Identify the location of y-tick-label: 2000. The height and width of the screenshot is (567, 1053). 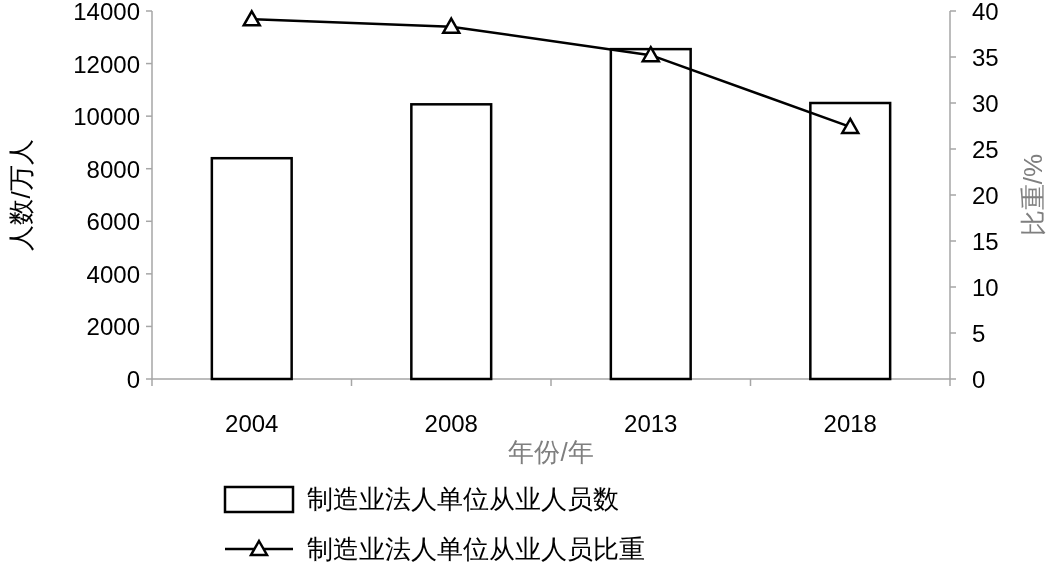
(113, 327).